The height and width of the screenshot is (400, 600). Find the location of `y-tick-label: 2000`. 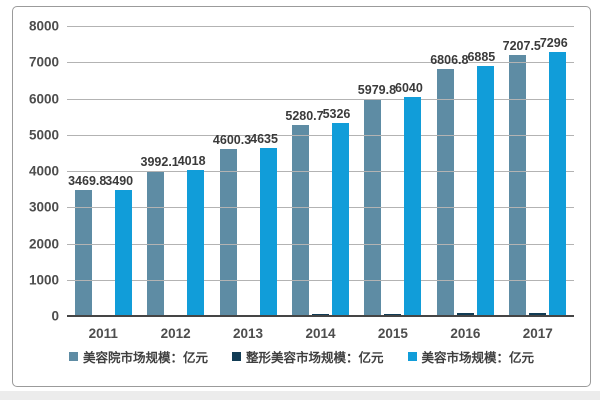

y-tick-label: 2000 is located at coordinates (43, 243).